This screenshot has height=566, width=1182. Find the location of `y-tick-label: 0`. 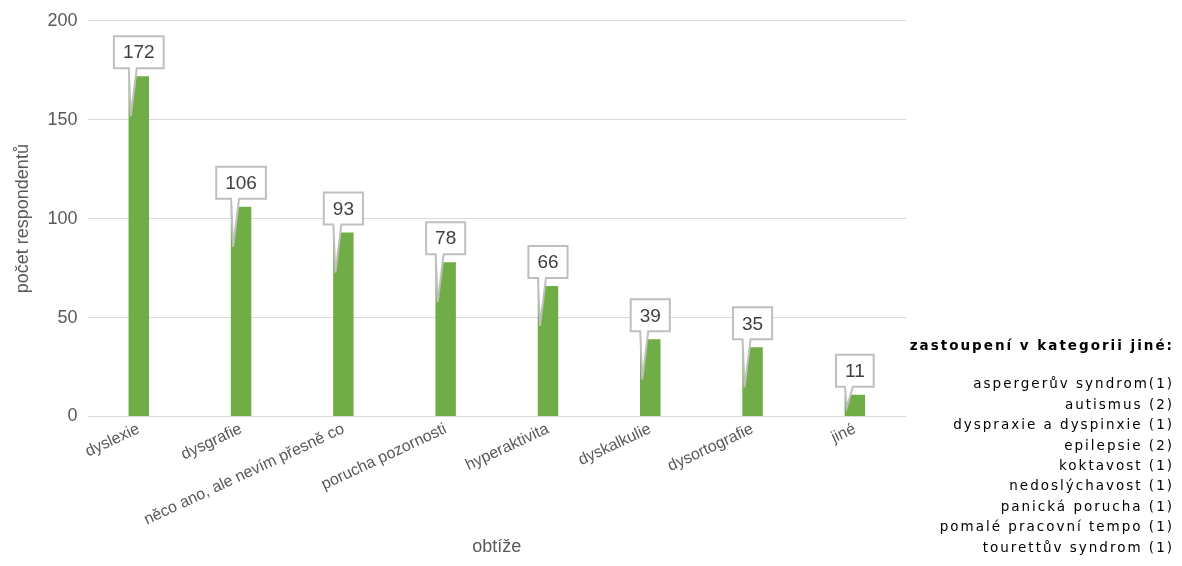

y-tick-label: 0 is located at coordinates (72, 415).